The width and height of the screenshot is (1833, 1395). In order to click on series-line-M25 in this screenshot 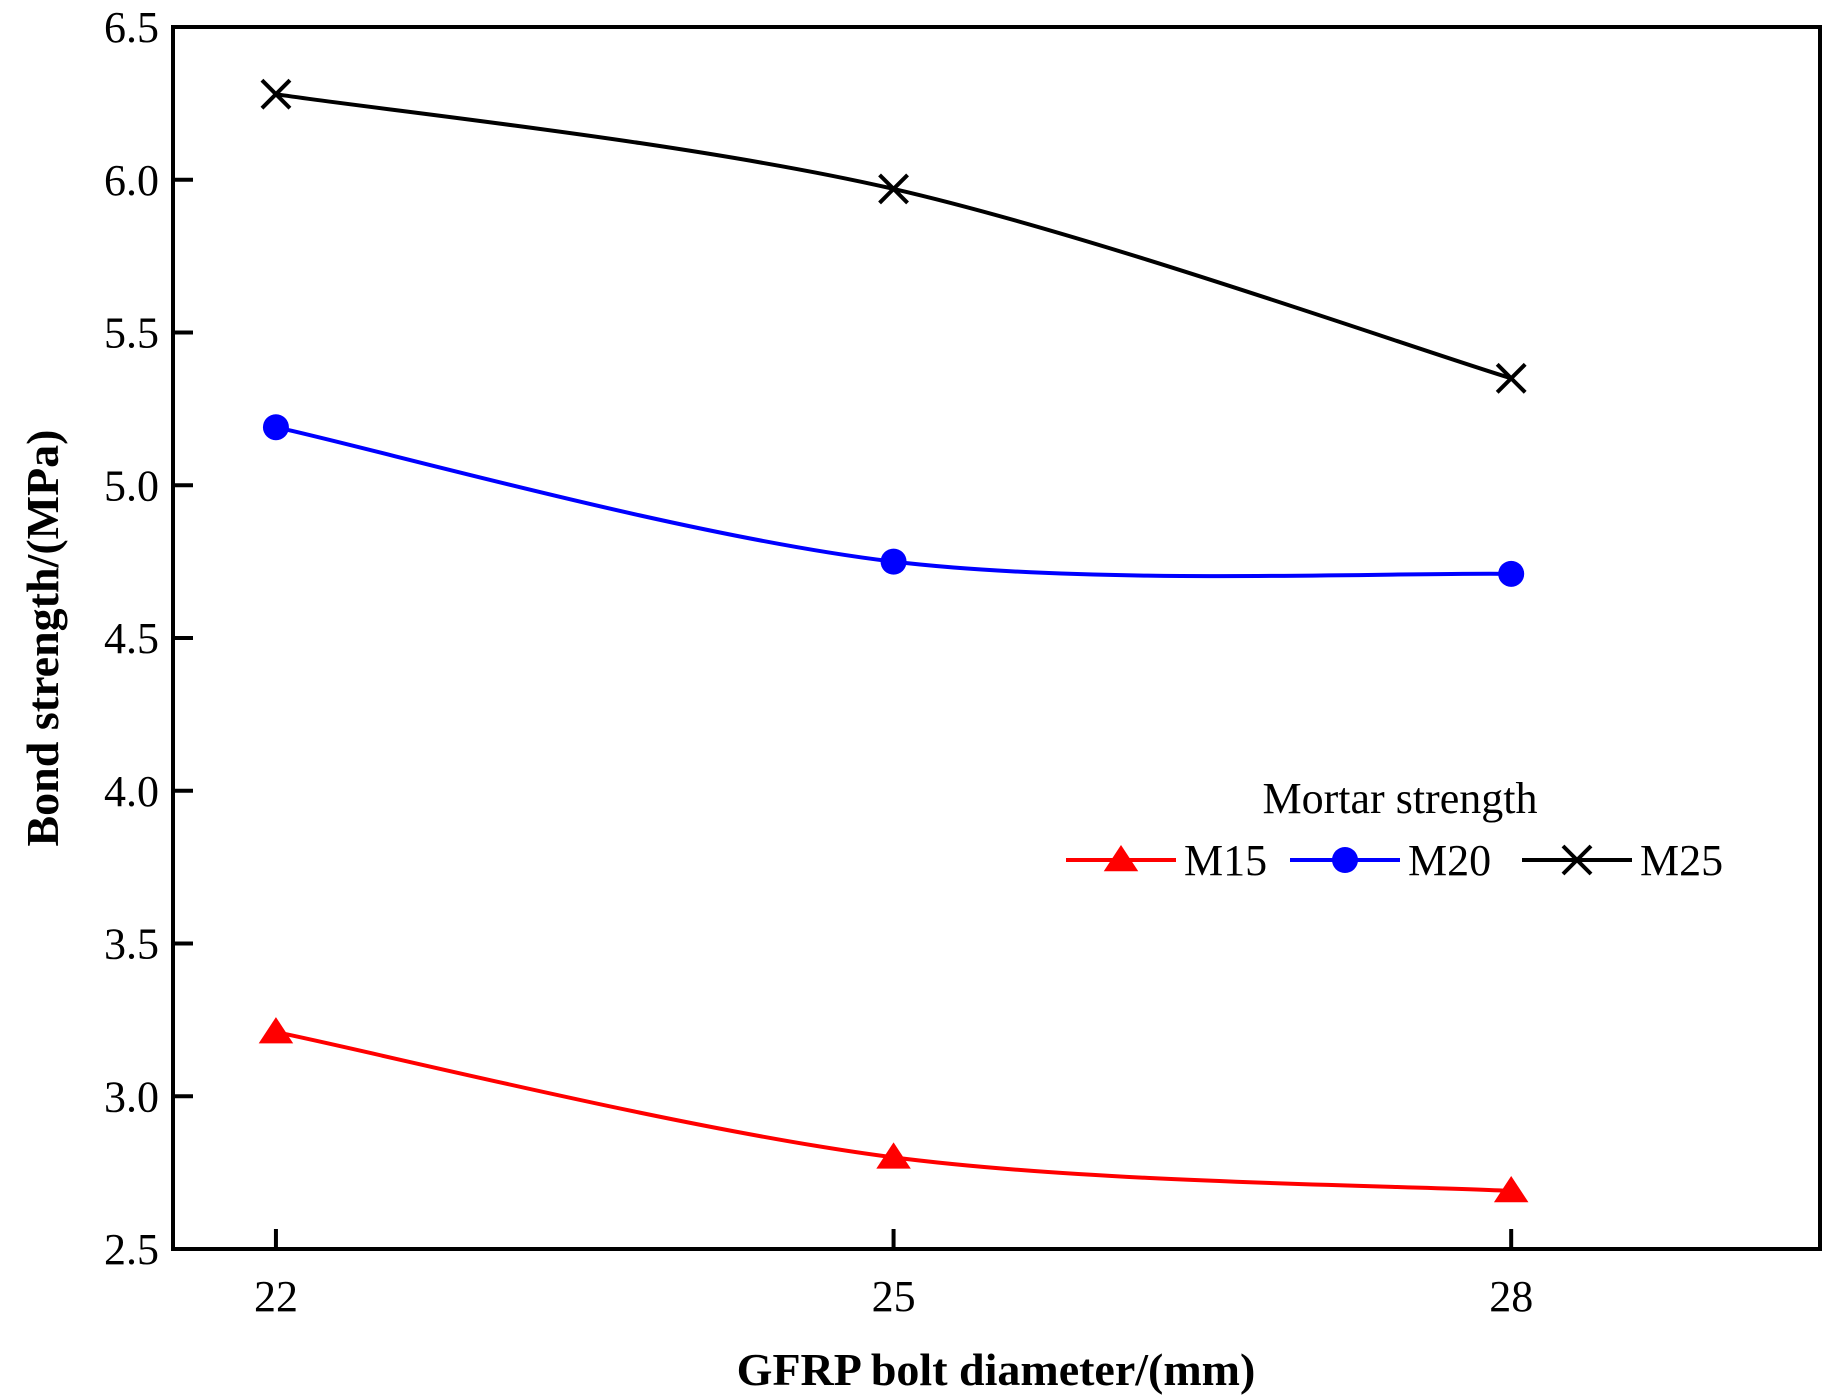, I will do `click(893, 236)`.